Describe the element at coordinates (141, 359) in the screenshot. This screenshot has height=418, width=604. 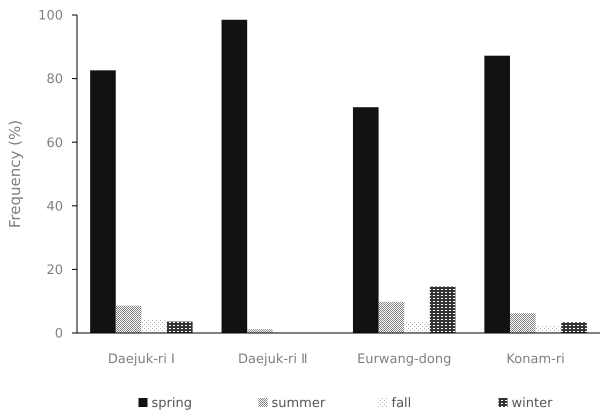
I see `x-tick-label: Daejuk-ri Ⅰ` at that location.